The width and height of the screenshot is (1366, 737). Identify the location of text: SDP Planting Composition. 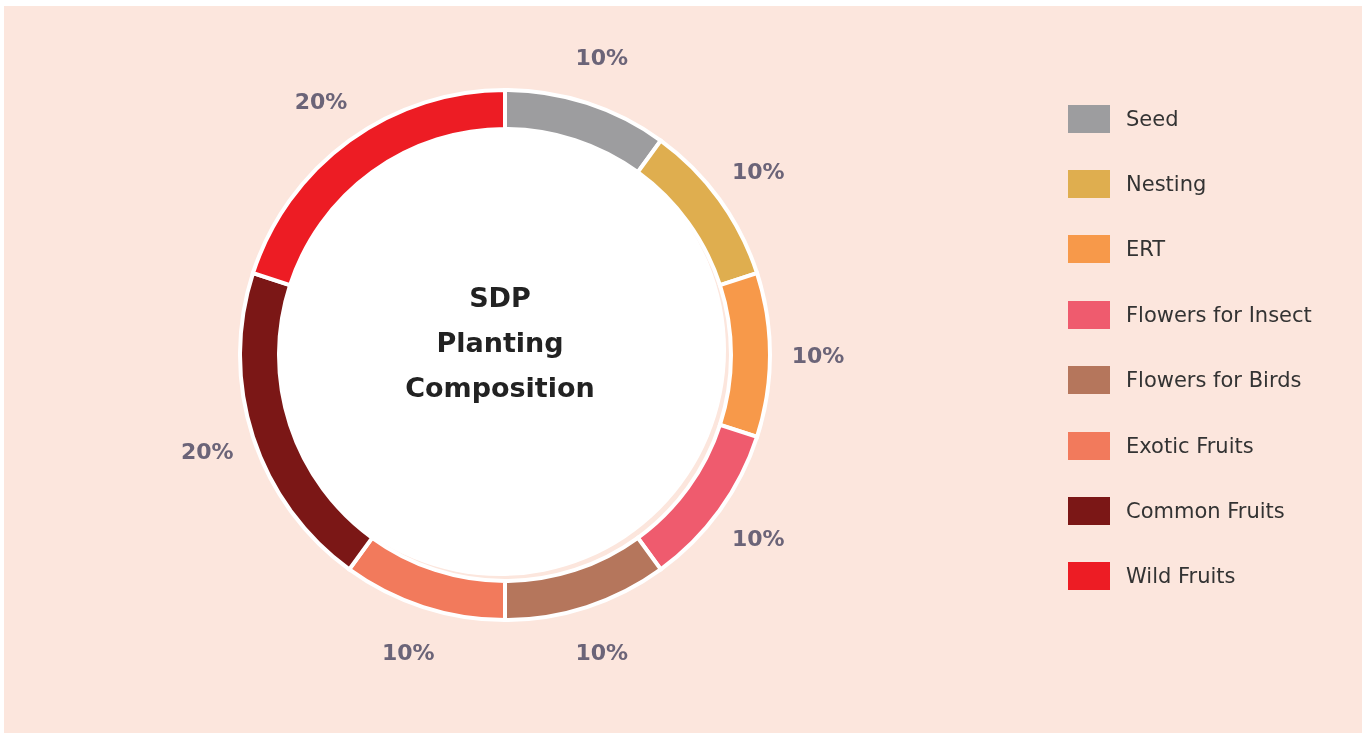
(500, 343).